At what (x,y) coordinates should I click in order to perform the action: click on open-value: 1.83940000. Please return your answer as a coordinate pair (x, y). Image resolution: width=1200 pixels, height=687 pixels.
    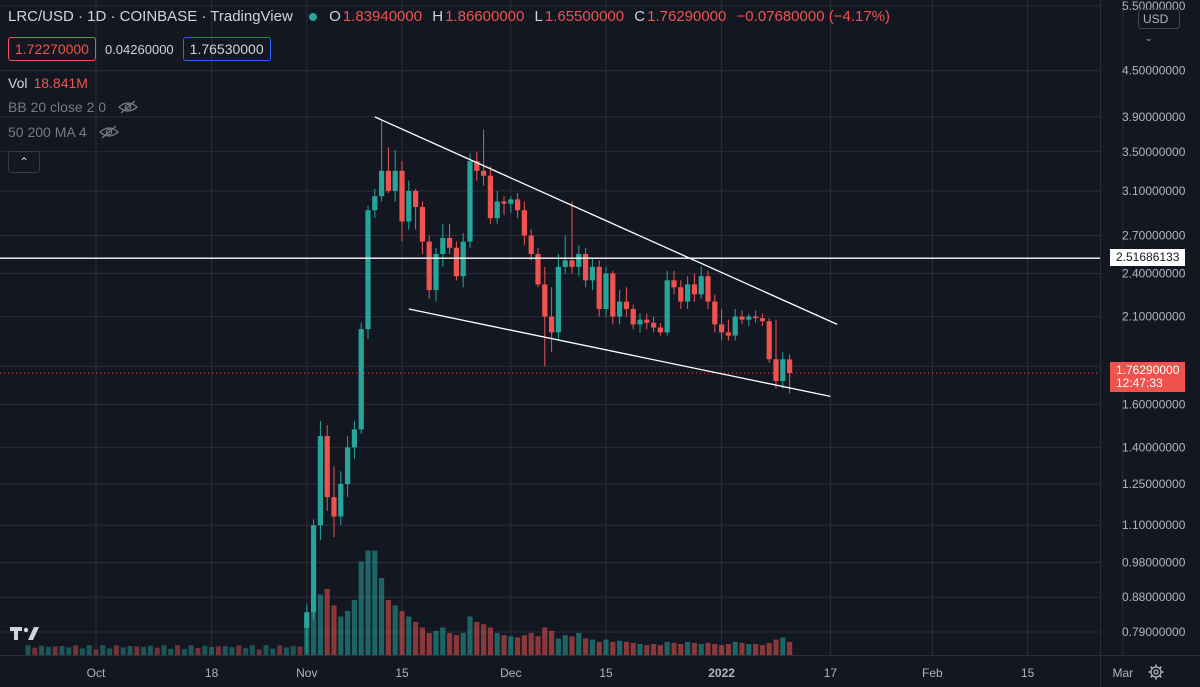
    Looking at the image, I should click on (382, 16).